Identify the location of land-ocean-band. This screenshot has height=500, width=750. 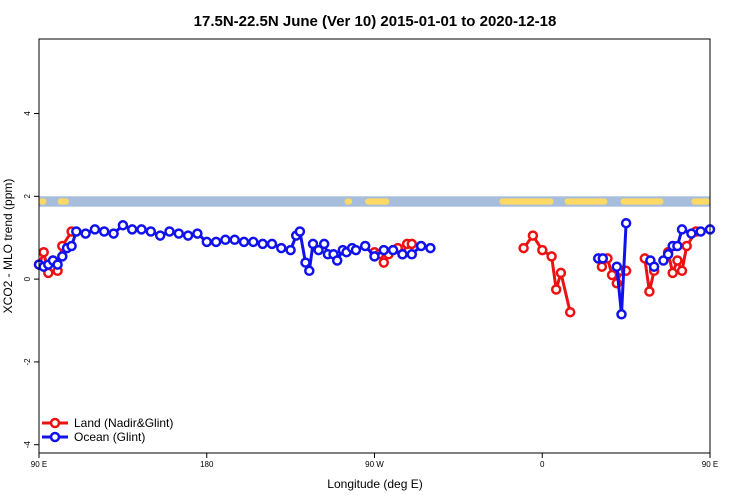
(374, 201).